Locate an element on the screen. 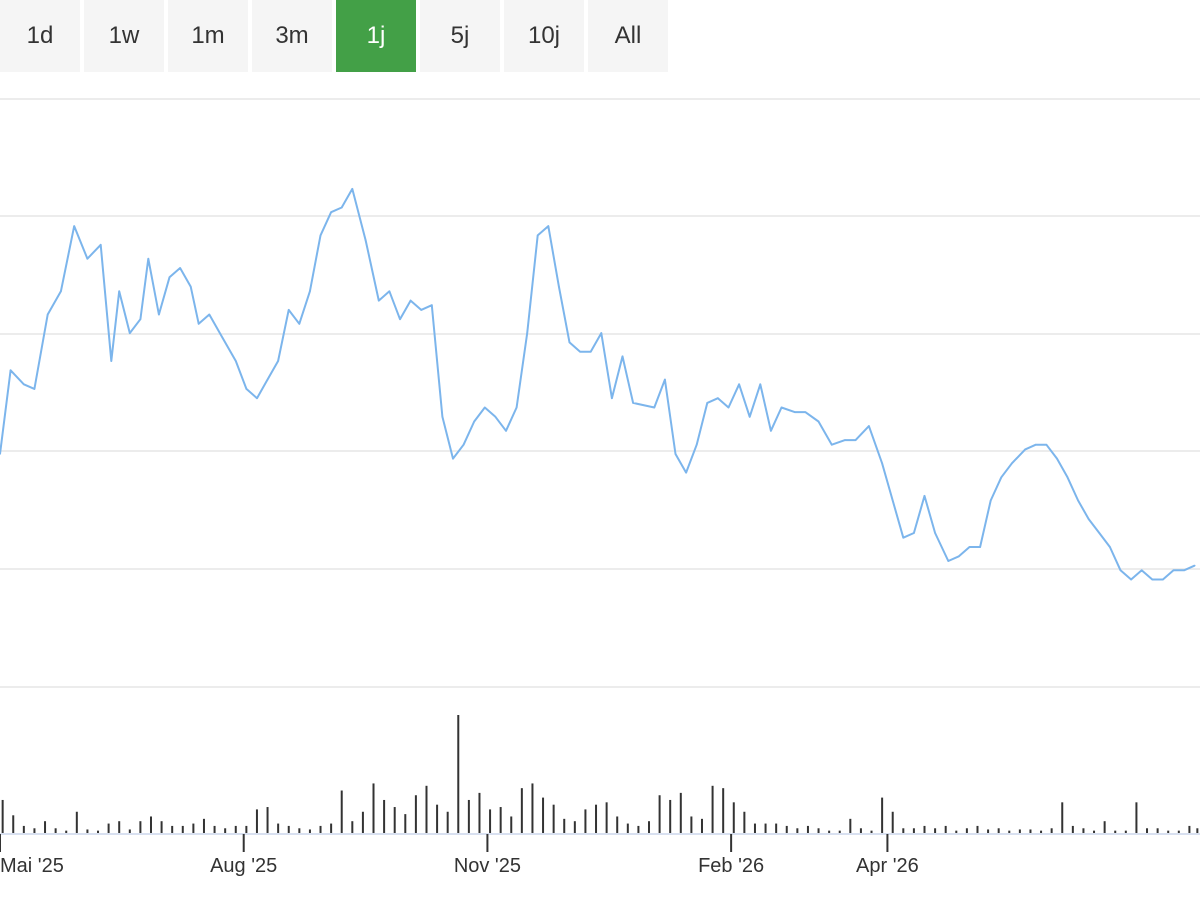 The image size is (1200, 900). tab-1w: 1w is located at coordinates (124, 36).